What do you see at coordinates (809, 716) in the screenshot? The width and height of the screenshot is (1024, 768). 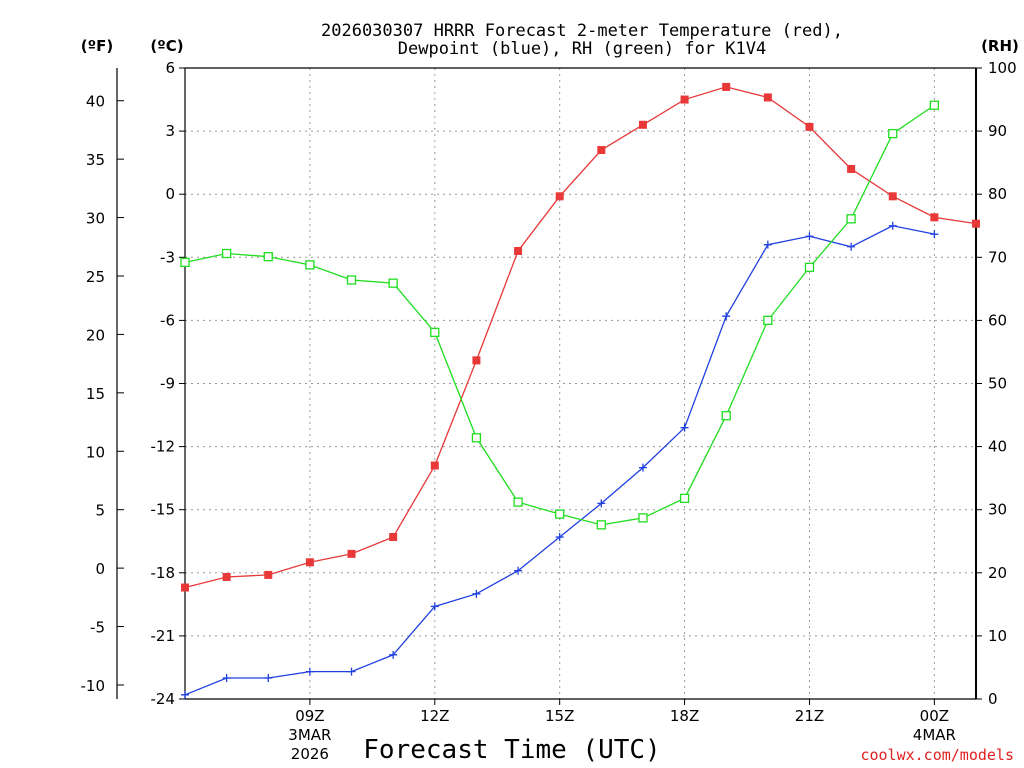 I see `x-tick-label: 21Z` at bounding box center [809, 716].